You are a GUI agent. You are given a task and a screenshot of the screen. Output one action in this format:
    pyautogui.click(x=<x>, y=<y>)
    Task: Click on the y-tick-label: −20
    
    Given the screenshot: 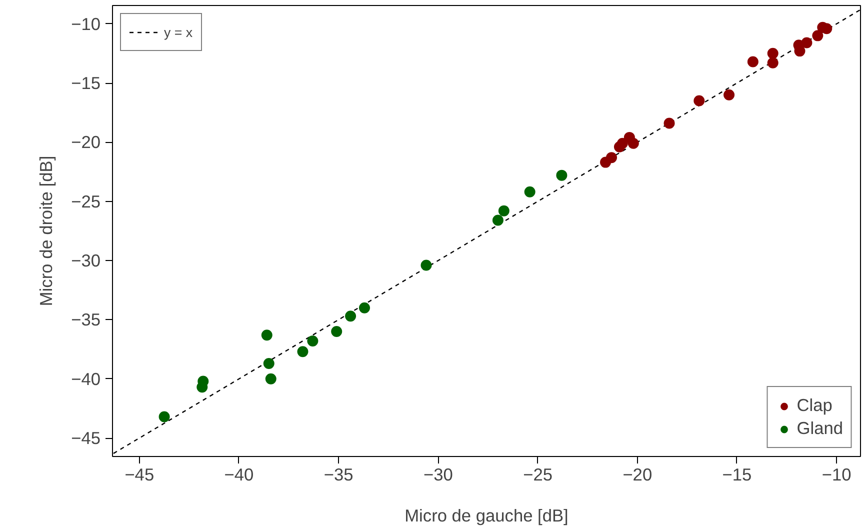 What is the action you would take?
    pyautogui.click(x=86, y=142)
    